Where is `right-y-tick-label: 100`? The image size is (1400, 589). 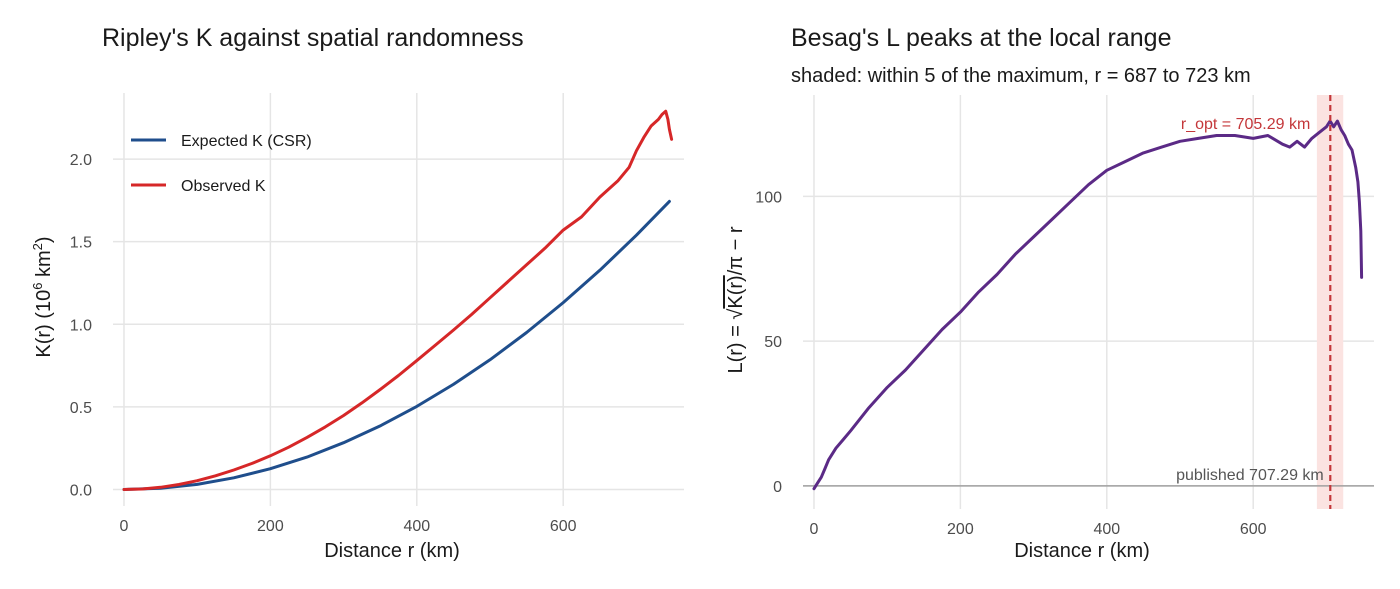 right-y-tick-label: 100 is located at coordinates (768, 197).